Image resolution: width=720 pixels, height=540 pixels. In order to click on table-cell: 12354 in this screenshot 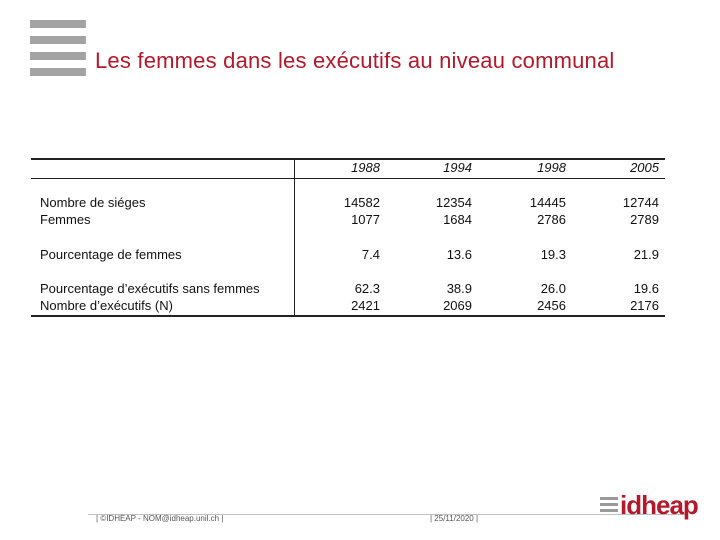, I will do `click(453, 202)`.